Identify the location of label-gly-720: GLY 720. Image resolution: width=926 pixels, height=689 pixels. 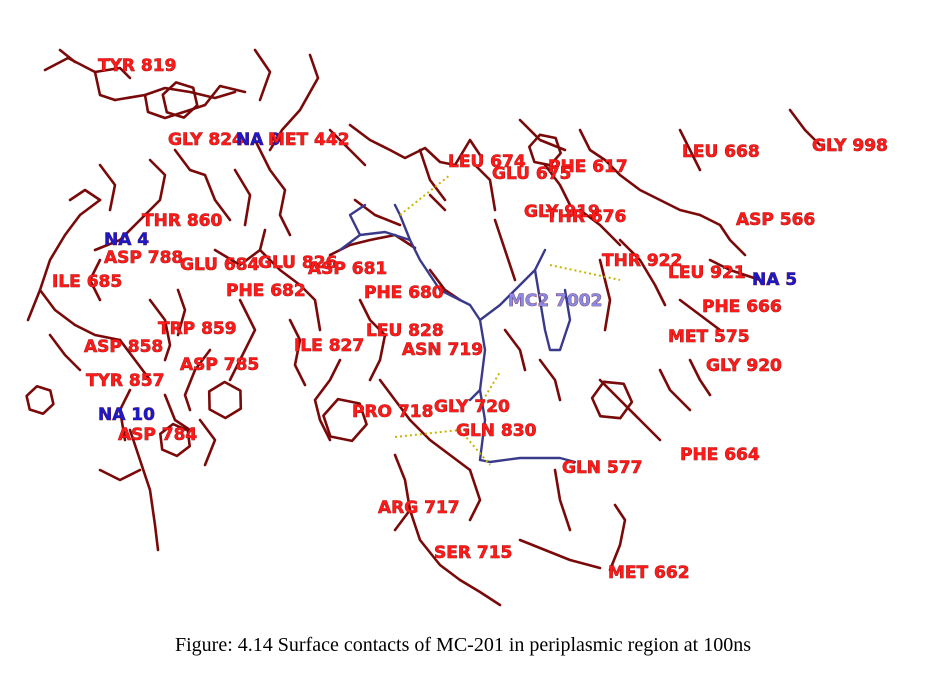
(472, 407).